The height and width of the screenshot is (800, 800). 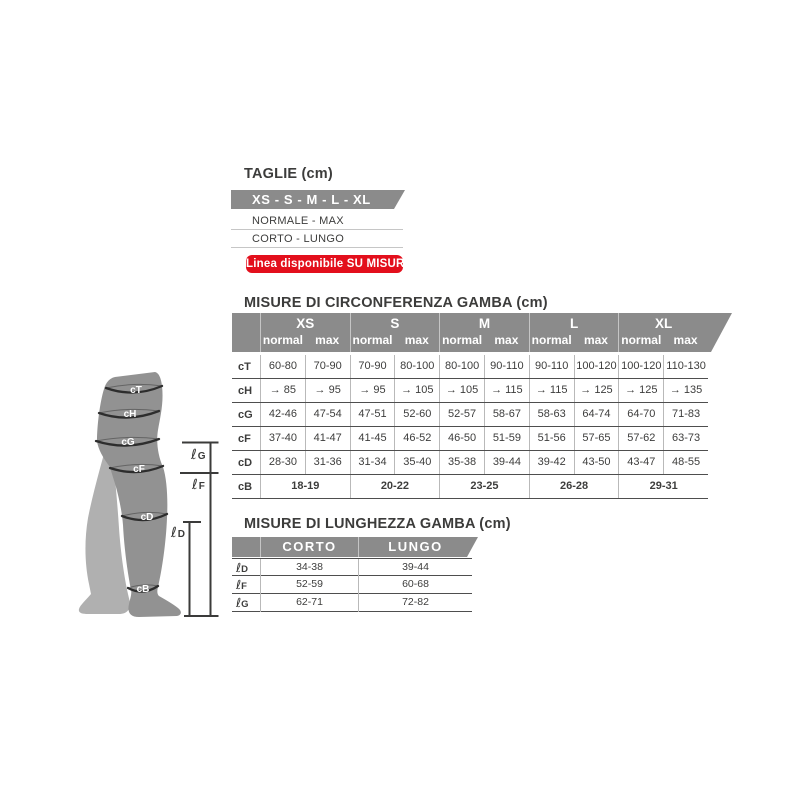 I want to click on table-cell: 39-42, so click(x=551, y=462).